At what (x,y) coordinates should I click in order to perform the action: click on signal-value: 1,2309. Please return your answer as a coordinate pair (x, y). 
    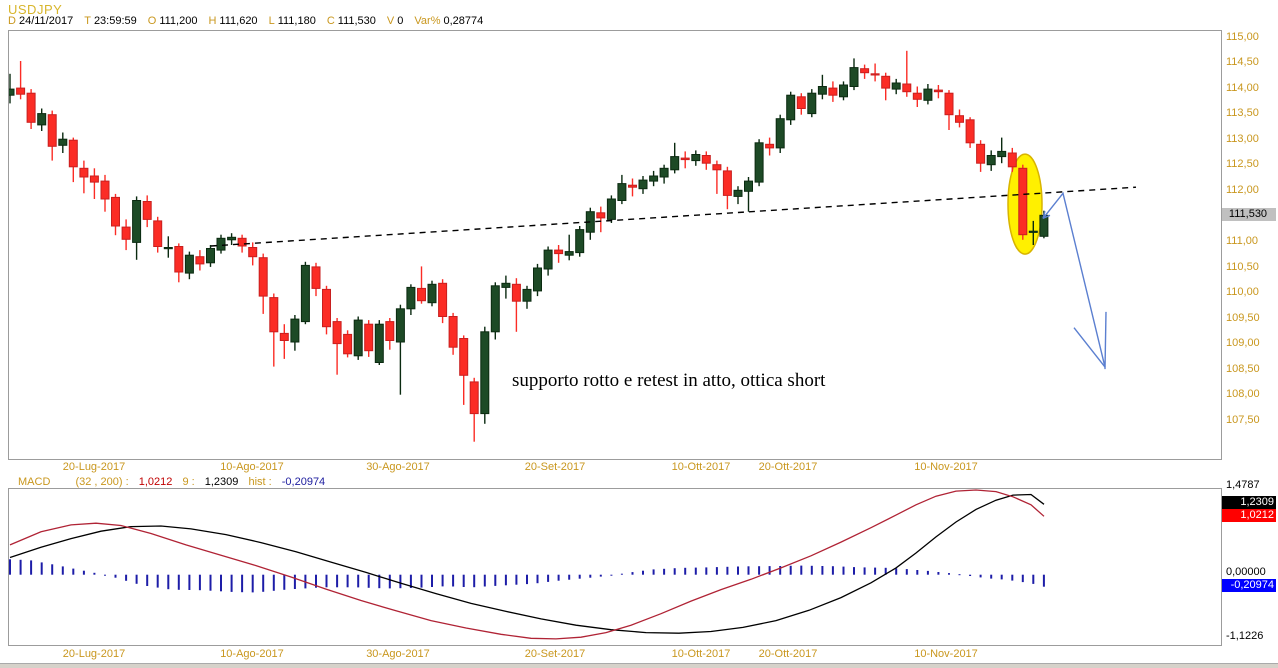
    Looking at the image, I should click on (221, 482).